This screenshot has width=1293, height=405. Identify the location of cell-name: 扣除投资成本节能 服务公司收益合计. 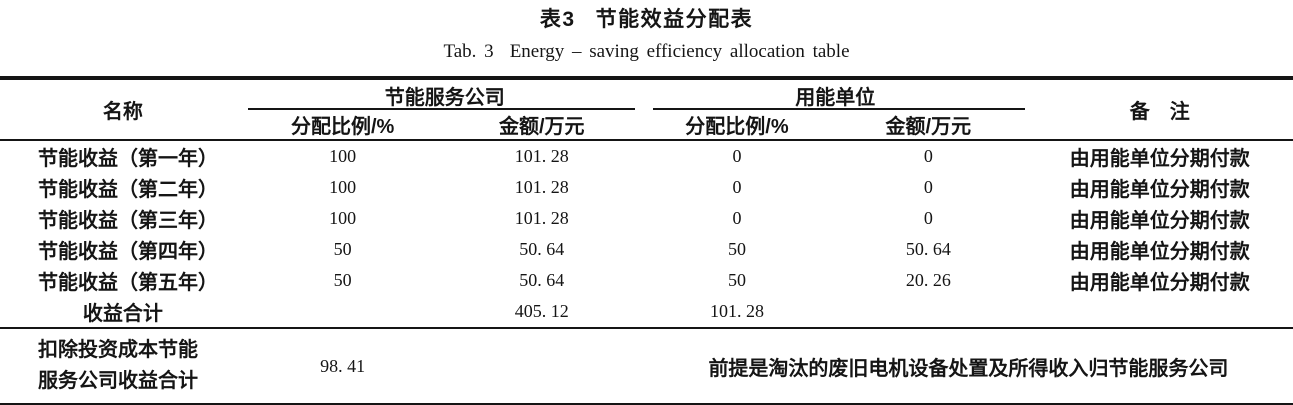
(123, 366).